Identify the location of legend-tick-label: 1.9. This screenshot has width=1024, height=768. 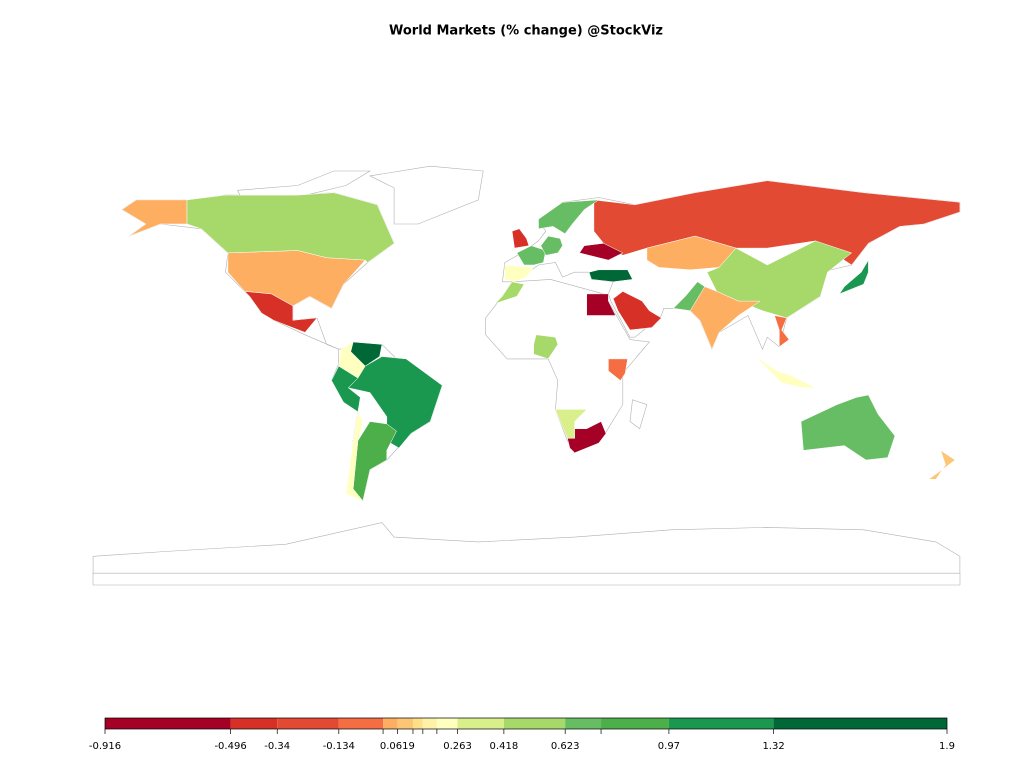
(947, 746).